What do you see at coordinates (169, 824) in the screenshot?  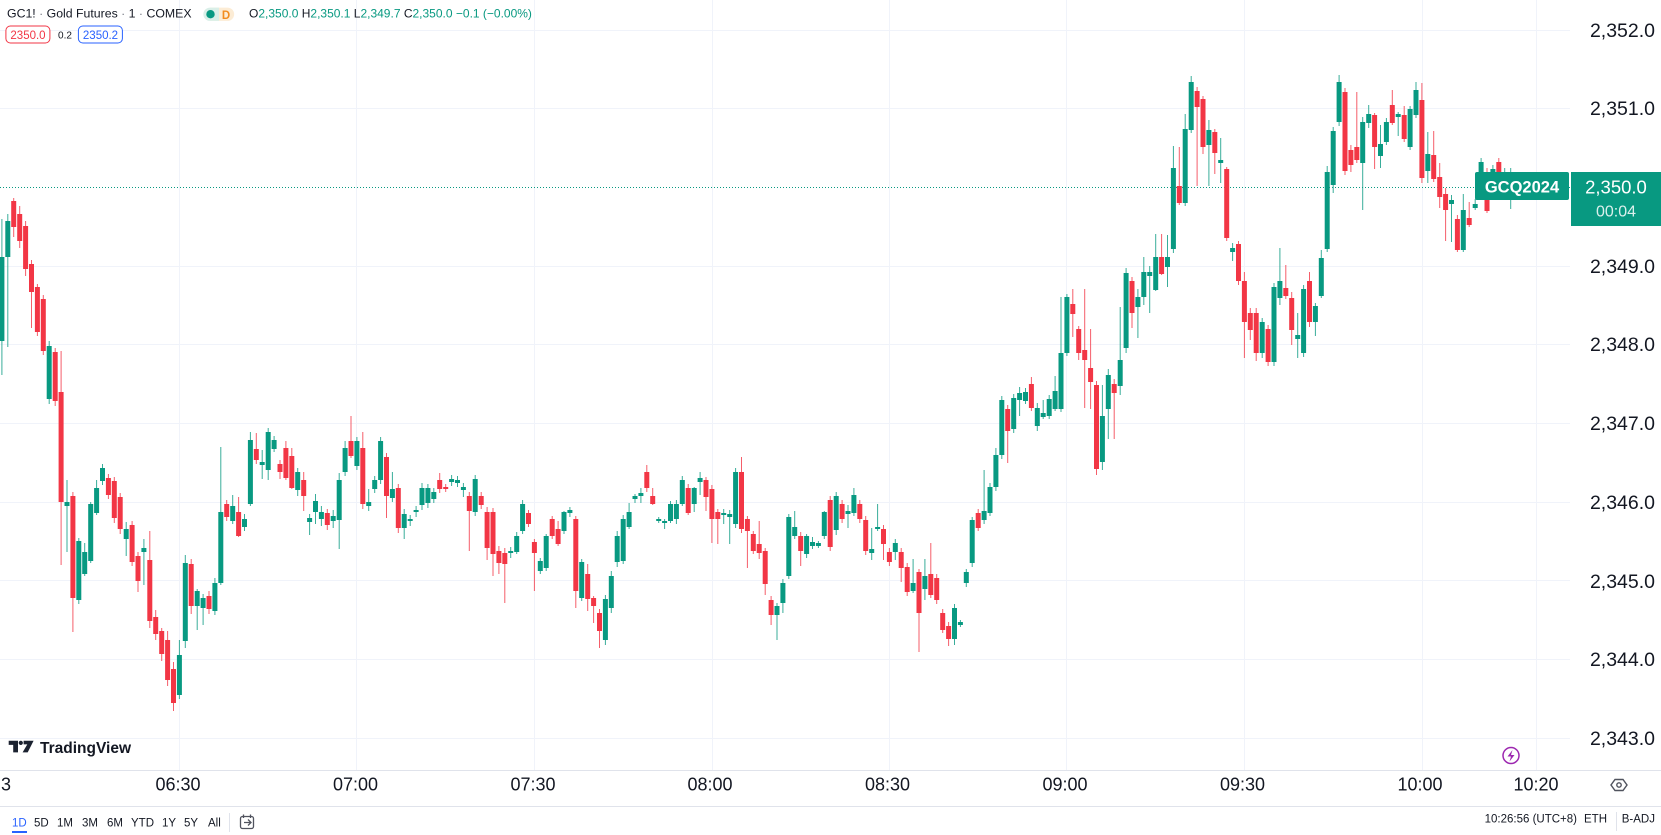 I see `svg-text: 1Y` at bounding box center [169, 824].